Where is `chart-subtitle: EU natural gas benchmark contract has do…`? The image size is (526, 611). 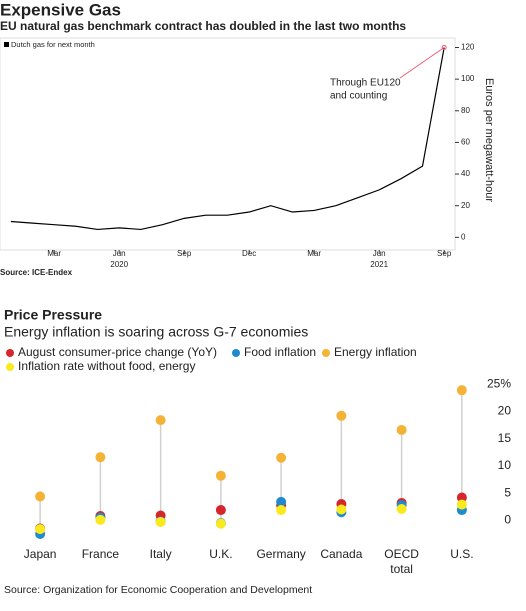 chart-subtitle: EU natural gas benchmark contract has do… is located at coordinates (203, 26).